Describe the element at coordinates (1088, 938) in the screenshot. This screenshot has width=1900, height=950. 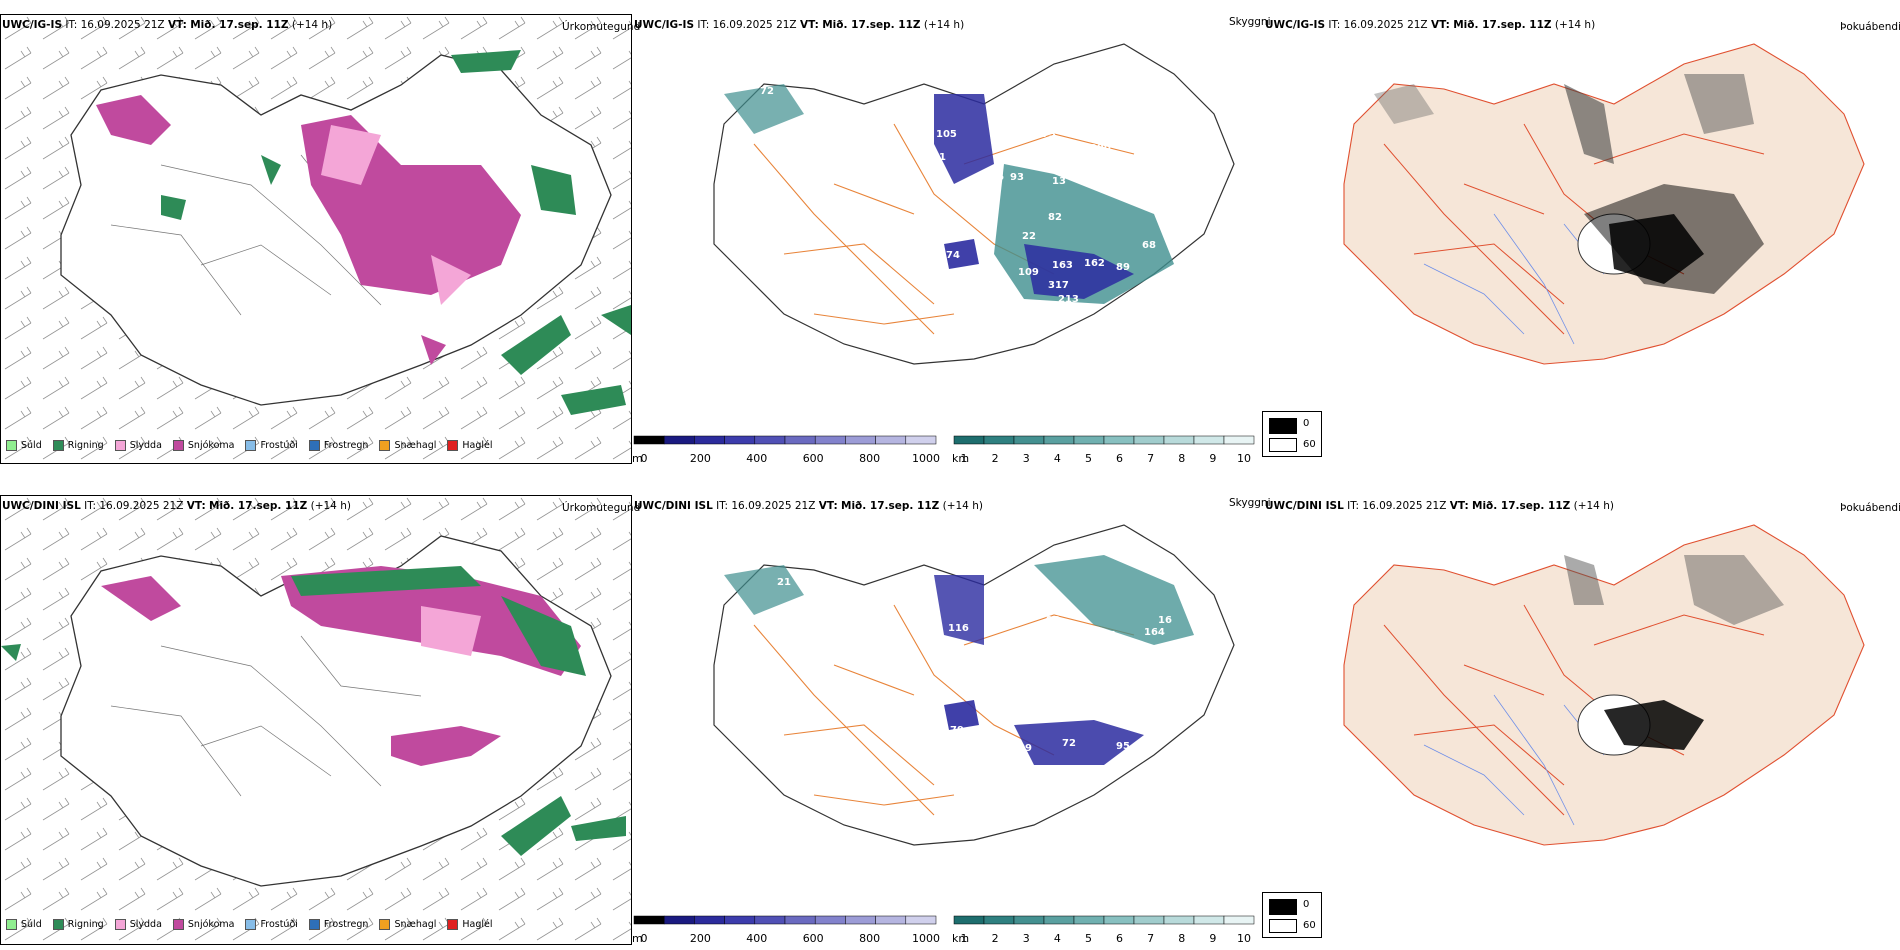
I see `colorbar-tick: 5` at that location.